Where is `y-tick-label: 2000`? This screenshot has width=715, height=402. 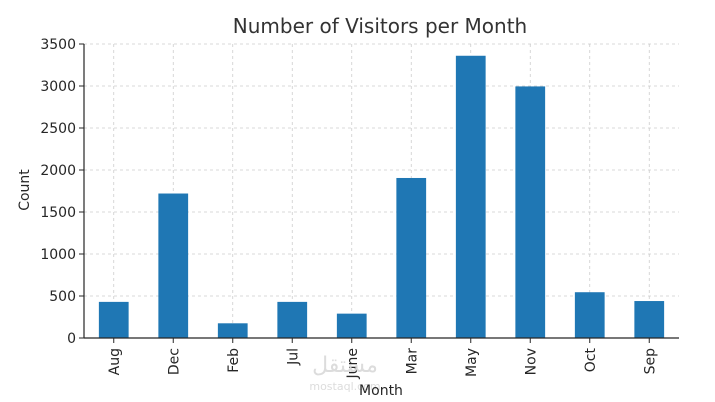
y-tick-label: 2000 is located at coordinates (58, 171).